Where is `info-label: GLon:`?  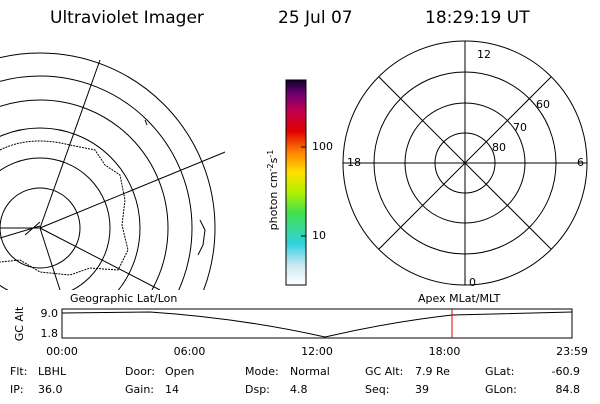 info-label: GLon: is located at coordinates (501, 389).